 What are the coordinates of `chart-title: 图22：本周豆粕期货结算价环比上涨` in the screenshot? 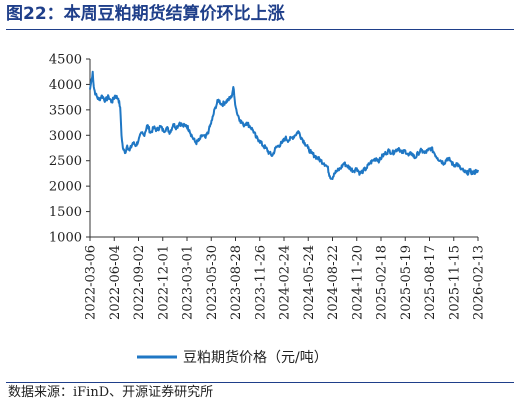 It's located at (260, 16).